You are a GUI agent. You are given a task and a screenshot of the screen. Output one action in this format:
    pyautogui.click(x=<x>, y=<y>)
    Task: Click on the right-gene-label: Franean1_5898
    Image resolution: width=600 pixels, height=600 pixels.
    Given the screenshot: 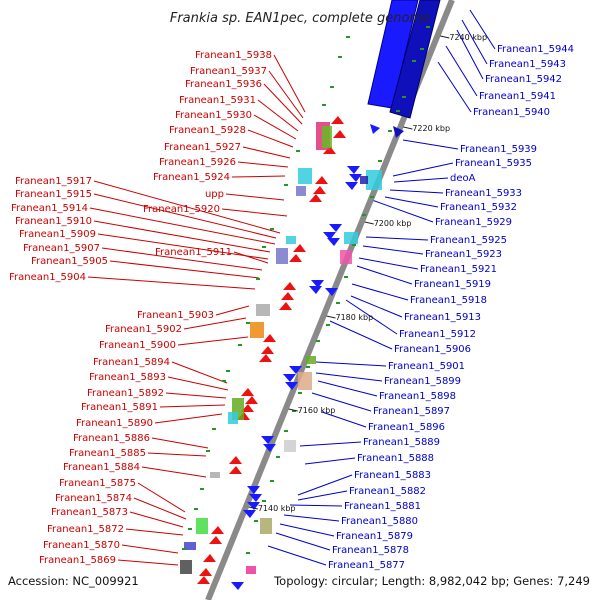 What is the action you would take?
    pyautogui.click(x=417, y=396)
    